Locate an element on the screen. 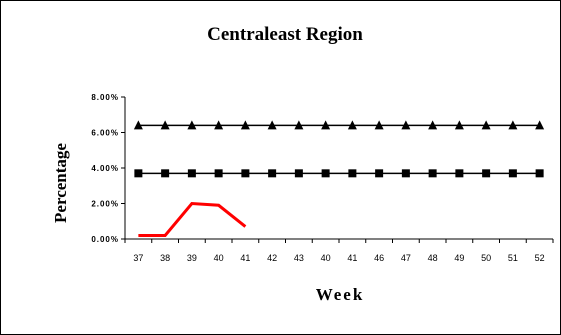  x-tick-label: 38 is located at coordinates (165, 258).